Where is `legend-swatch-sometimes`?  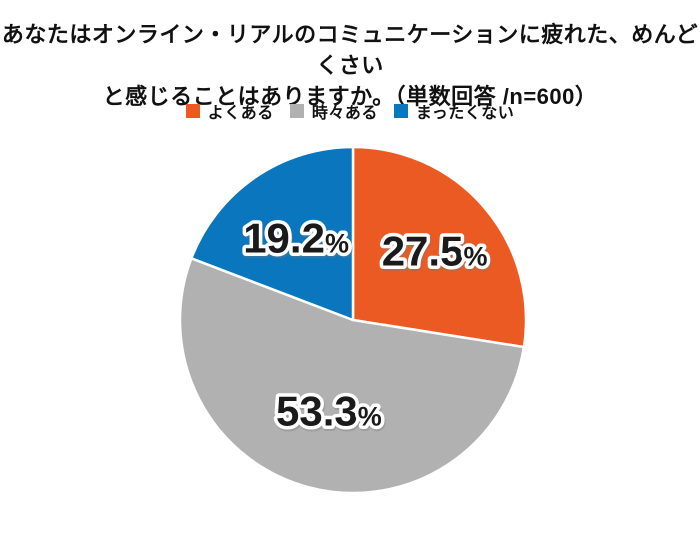
legend-swatch-sometimes is located at coordinates (296, 111).